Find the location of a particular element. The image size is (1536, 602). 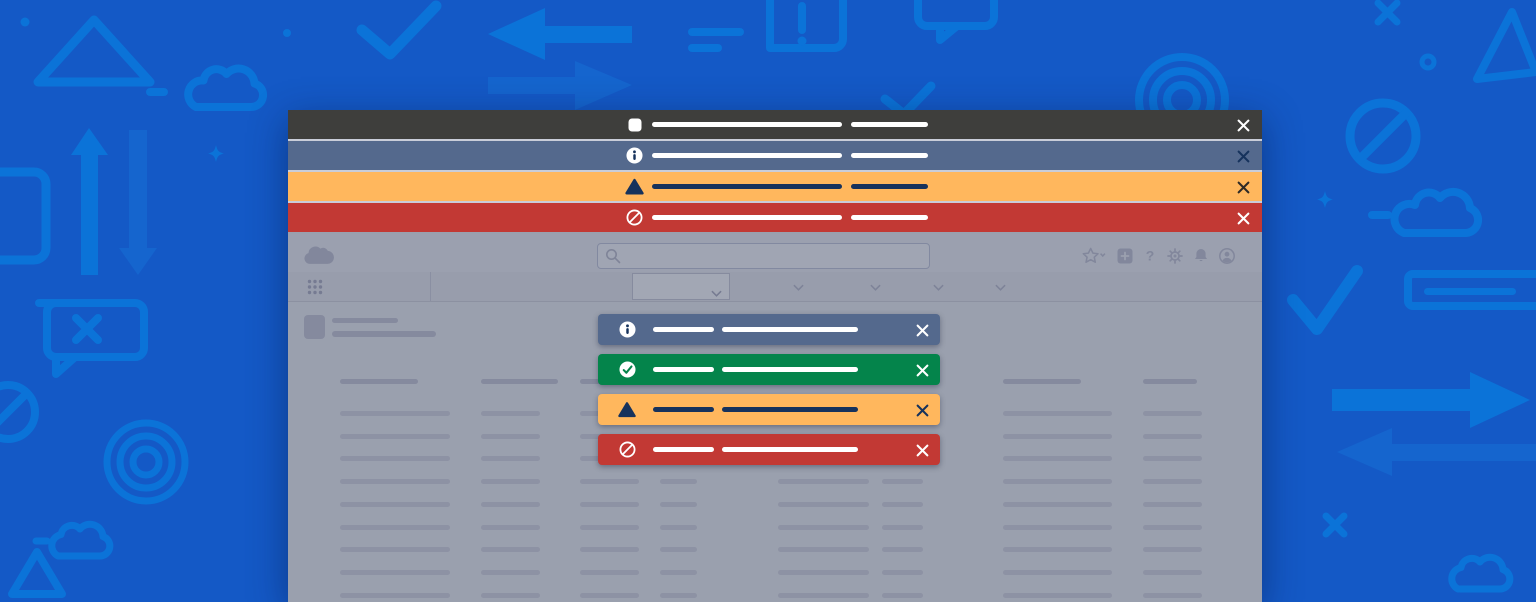

nav-bar is located at coordinates (775, 287).